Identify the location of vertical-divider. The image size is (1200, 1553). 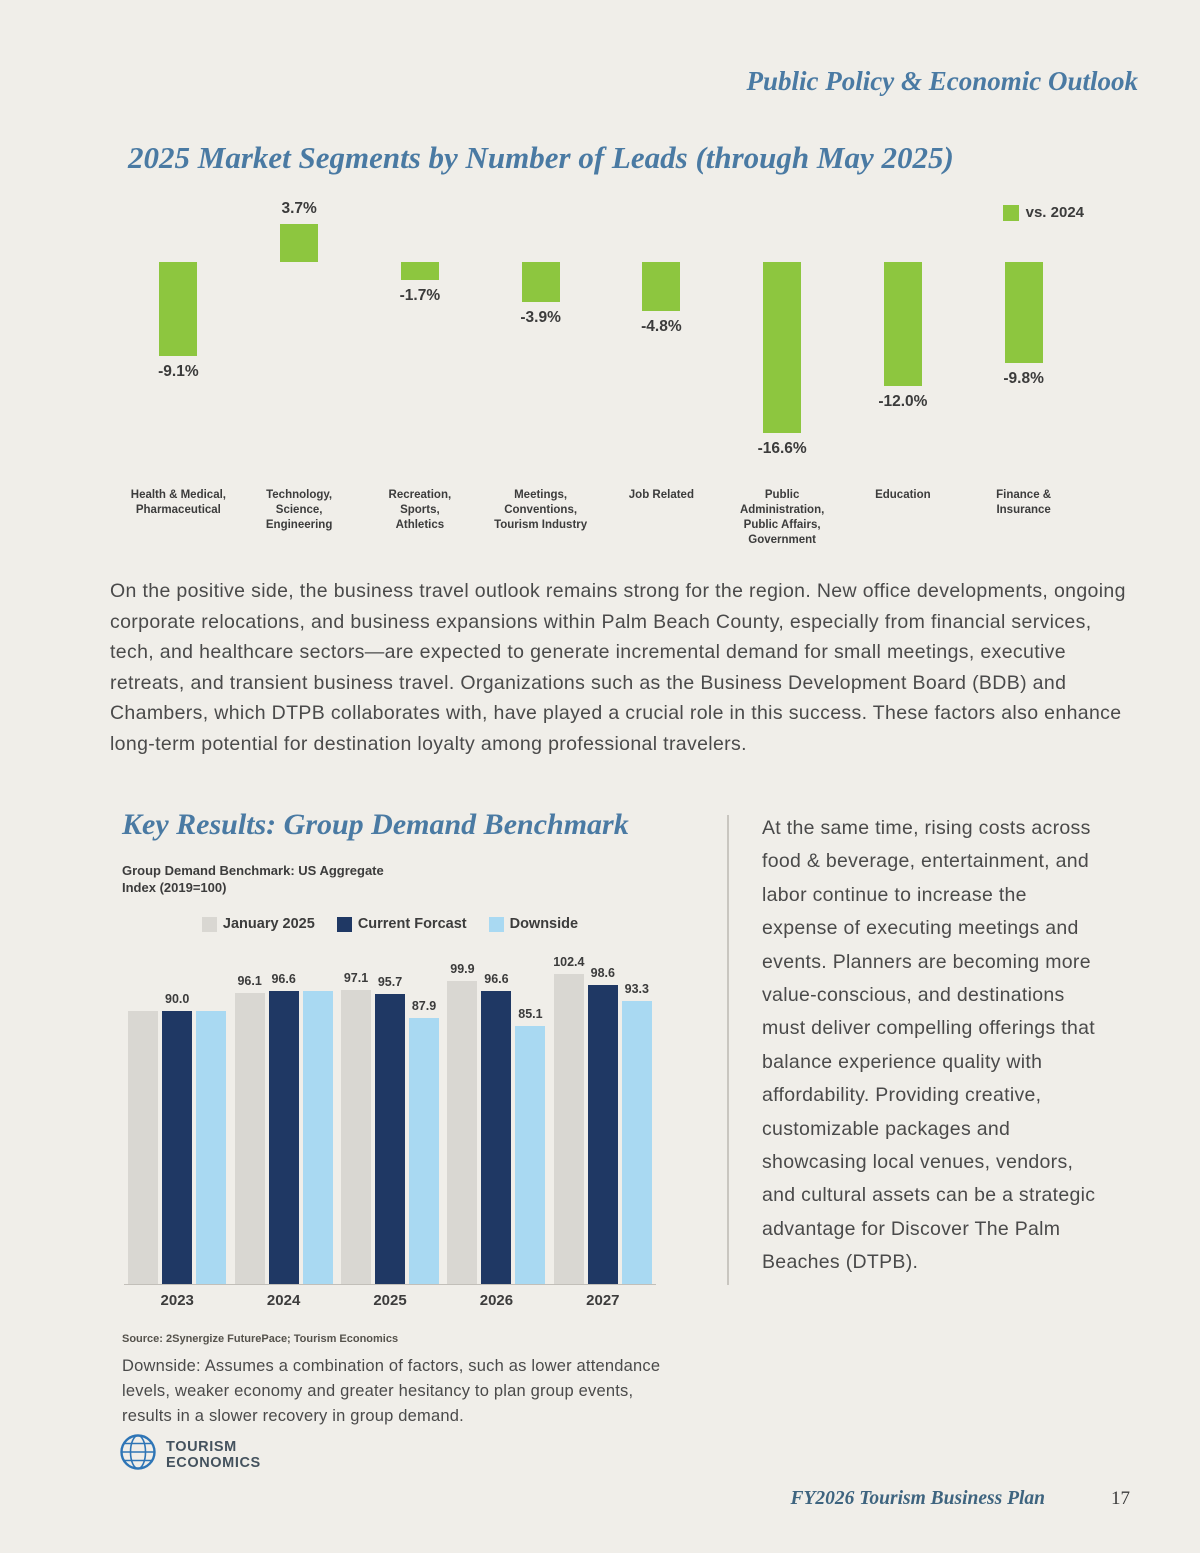
(728, 1050).